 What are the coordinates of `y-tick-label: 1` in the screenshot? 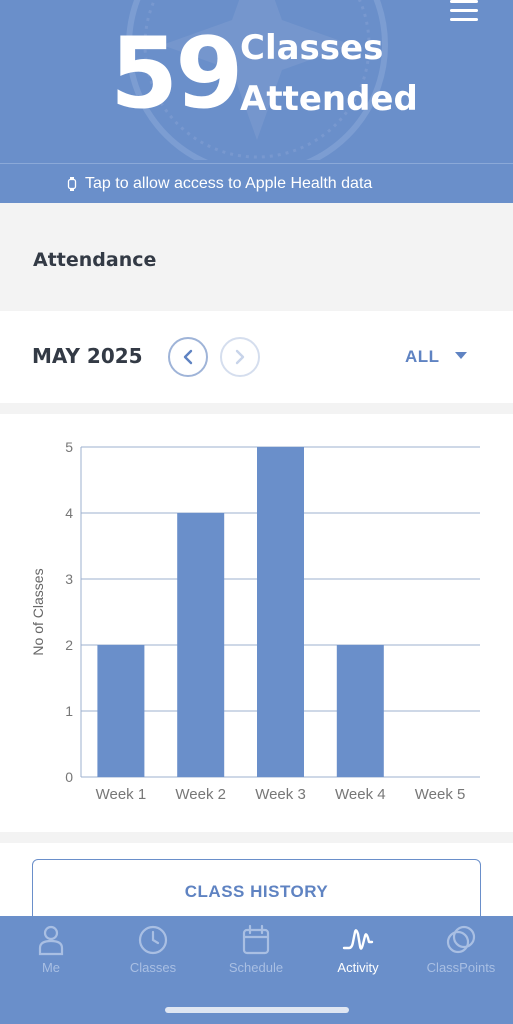 It's located at (69, 711).